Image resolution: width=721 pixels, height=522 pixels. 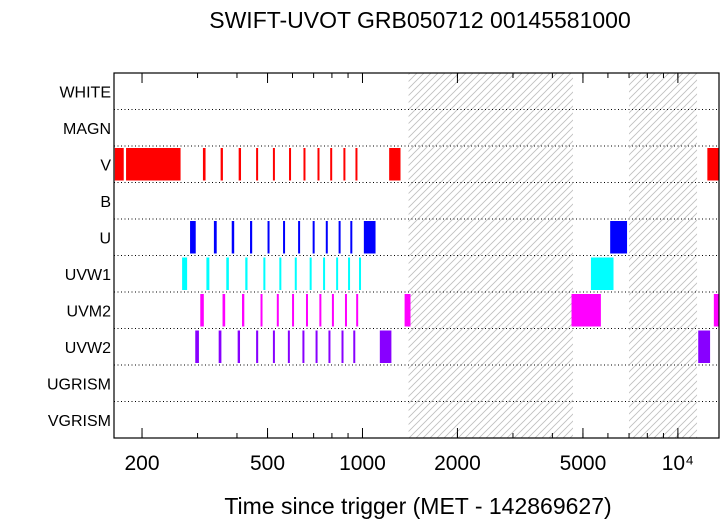 What do you see at coordinates (88, 275) in the screenshot?
I see `filter-label-uvw1: UVW1` at bounding box center [88, 275].